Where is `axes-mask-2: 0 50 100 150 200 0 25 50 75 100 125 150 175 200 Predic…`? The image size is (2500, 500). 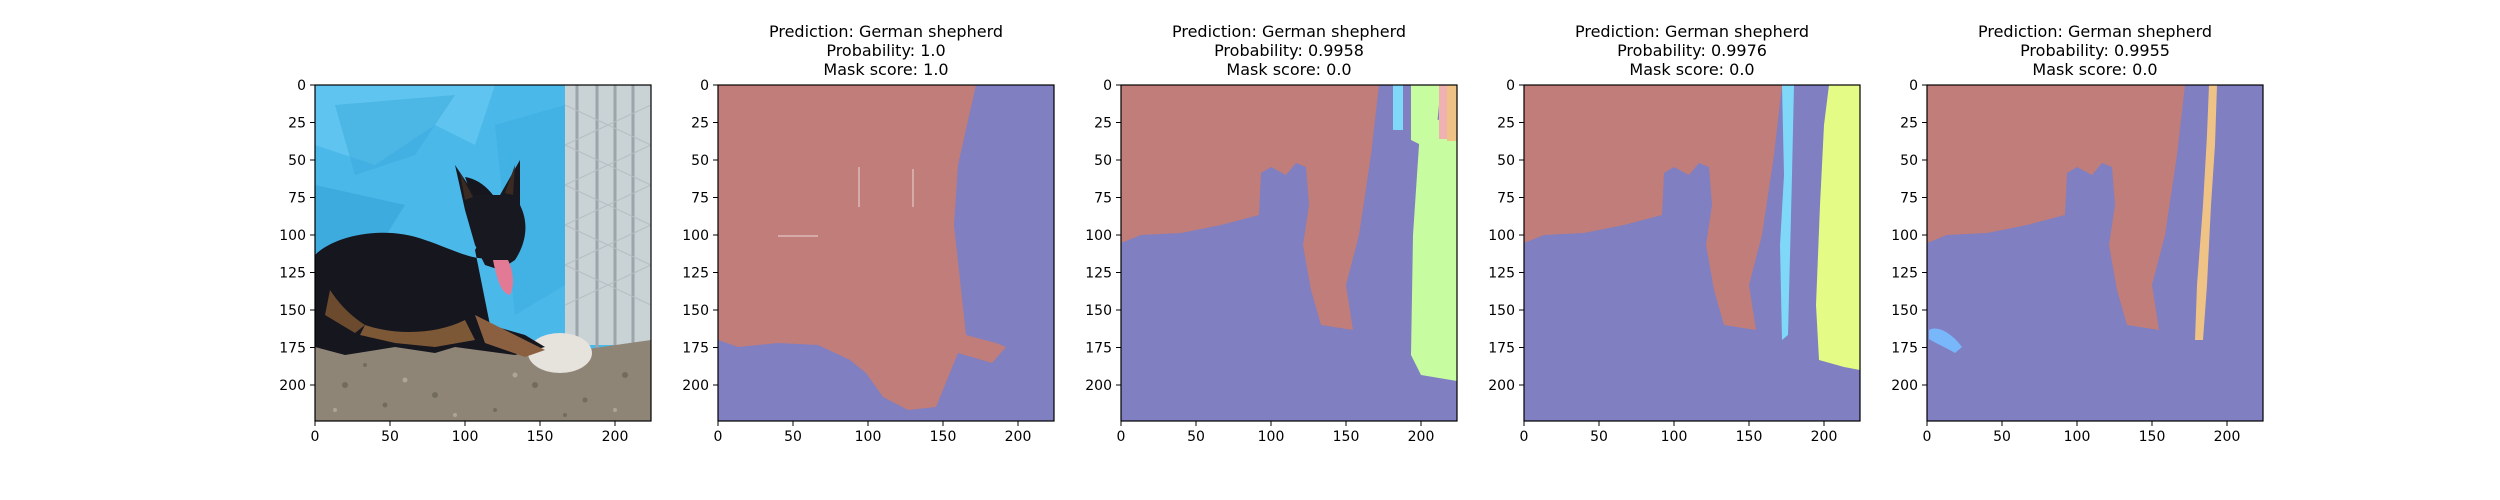
axes-mask-2: 0 50 100 150 200 0 25 50 75 100 125 150 175 200 Predic… is located at coordinates (1271, 233).